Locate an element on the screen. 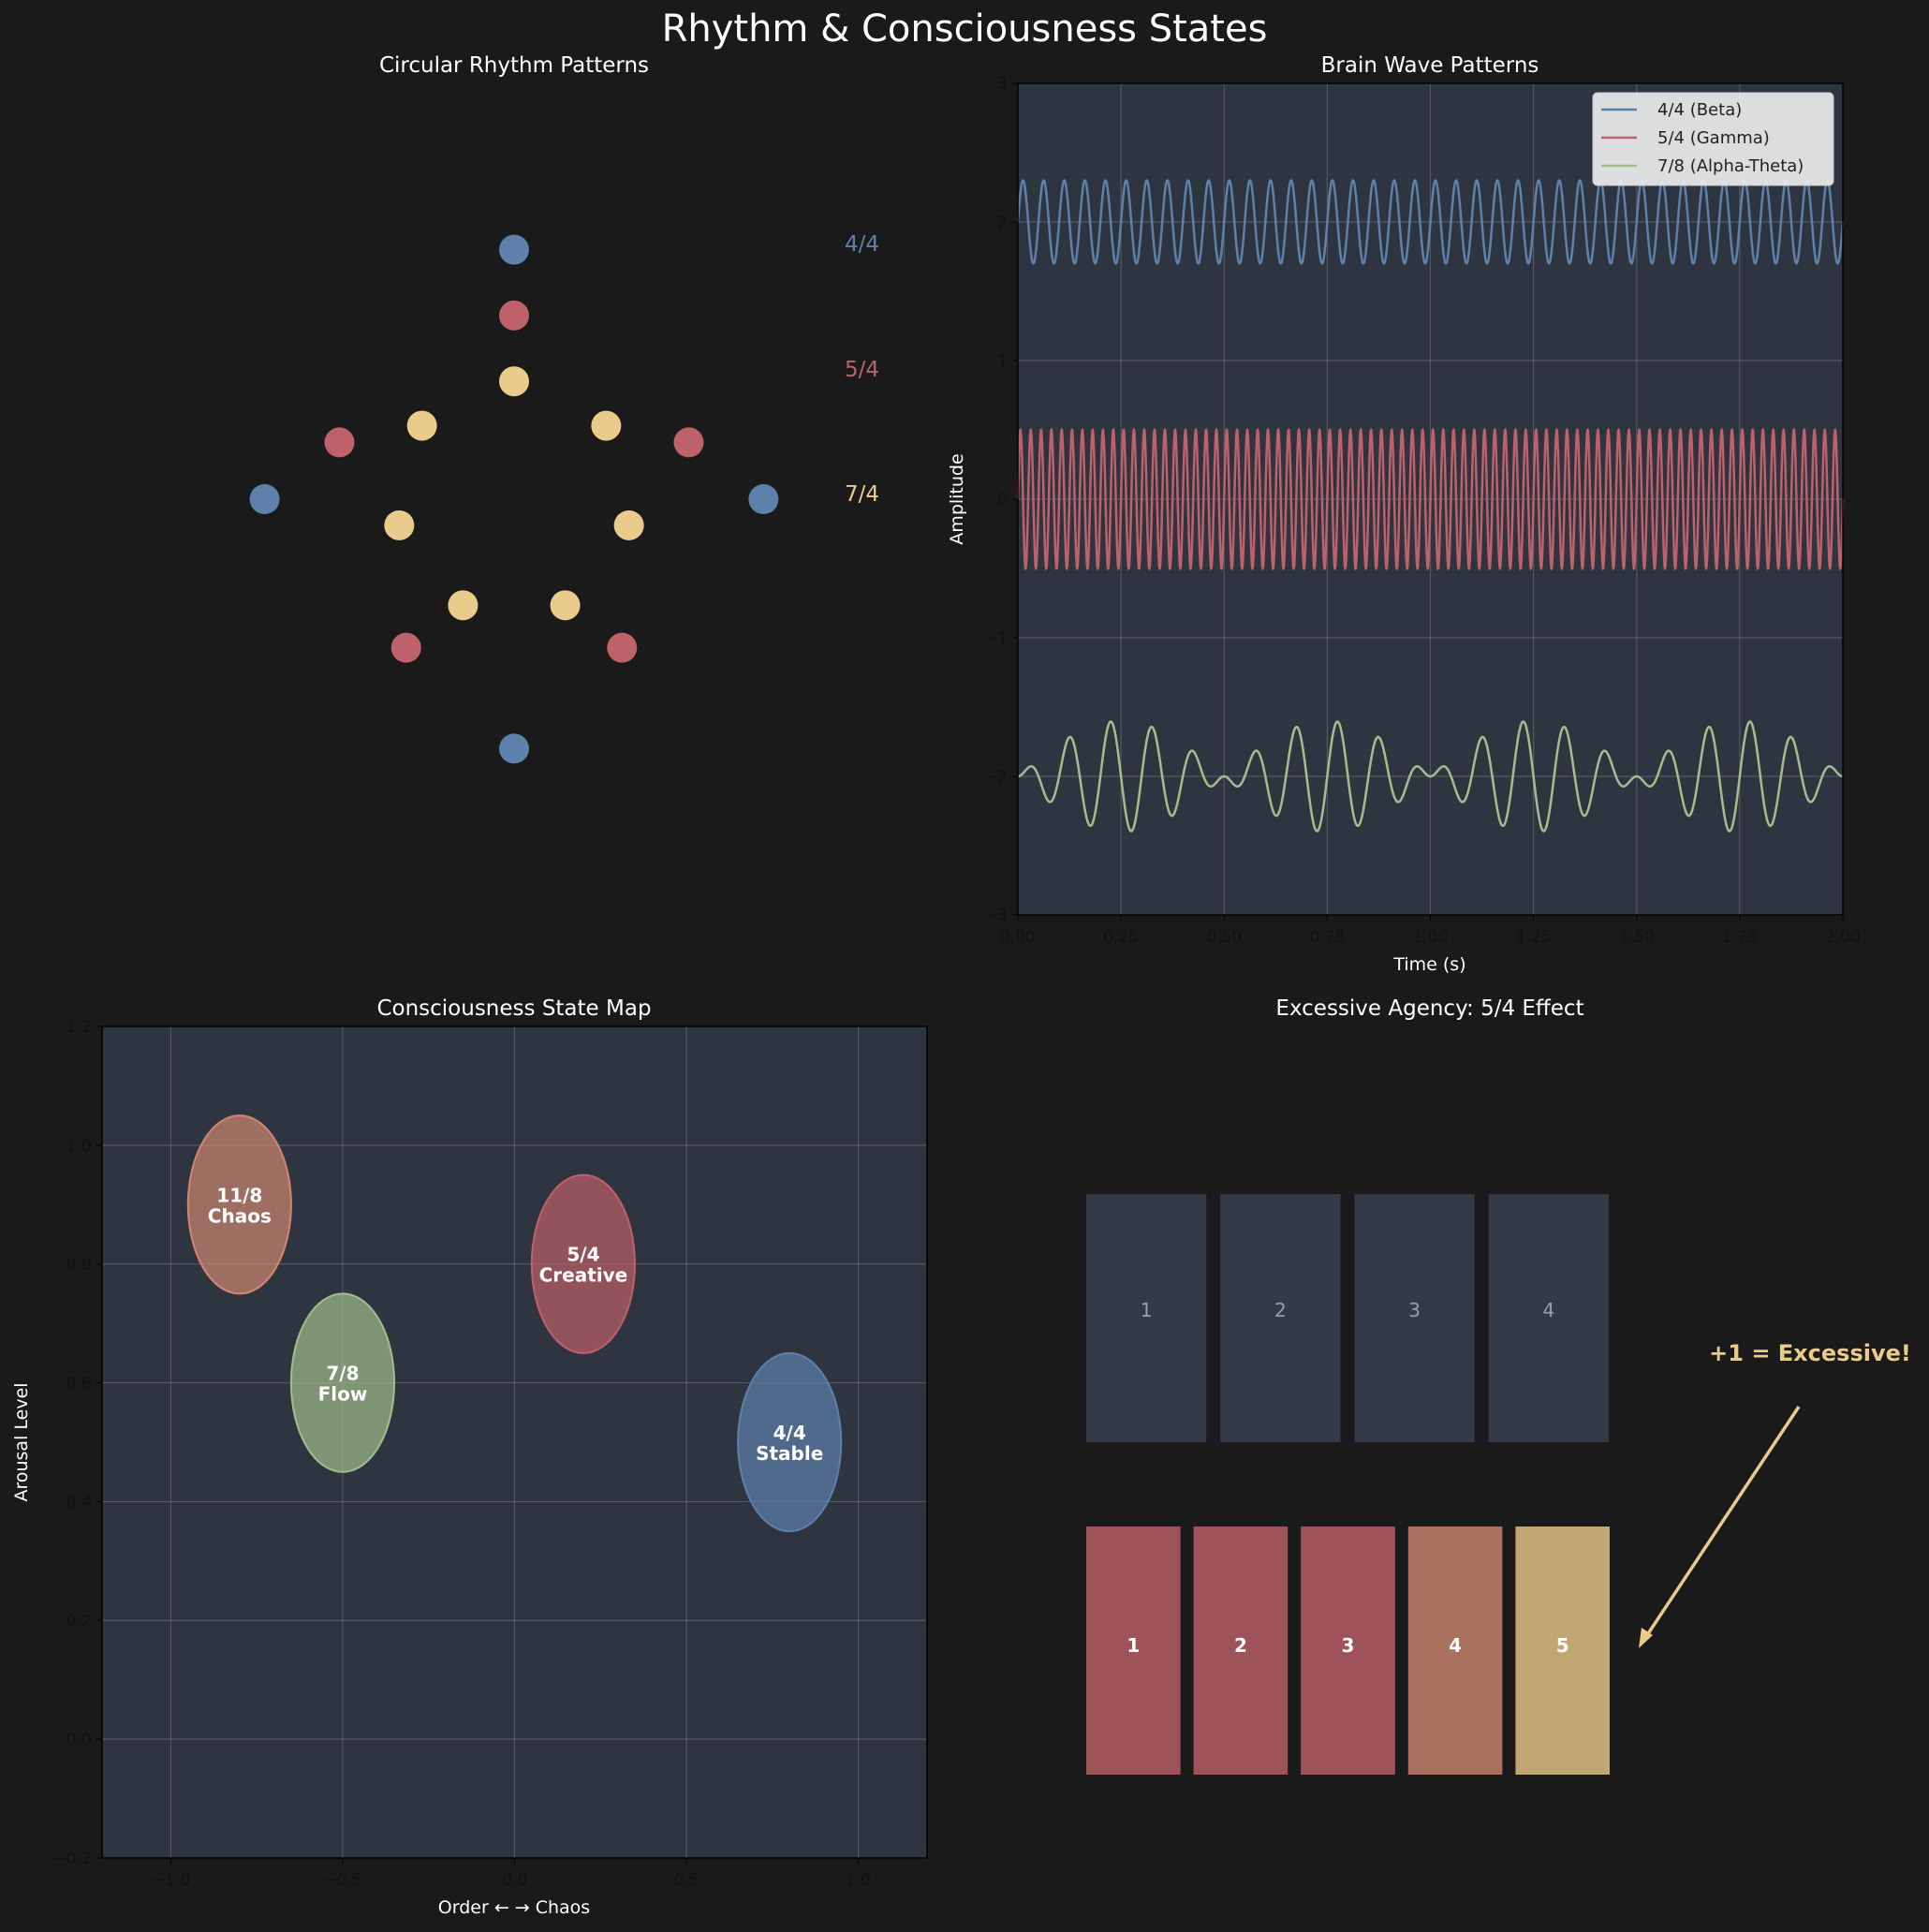 The width and height of the screenshot is (1929, 1932). wave-series-7-8-alpha-theta- is located at coordinates (1430, 776).